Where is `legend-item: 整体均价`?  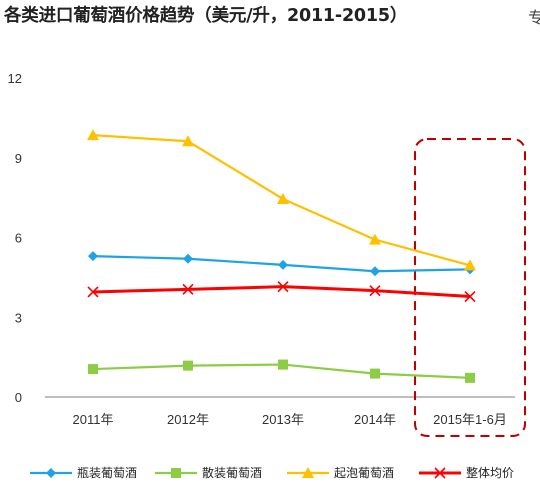
legend-item: 整体均价 is located at coordinates (466, 472).